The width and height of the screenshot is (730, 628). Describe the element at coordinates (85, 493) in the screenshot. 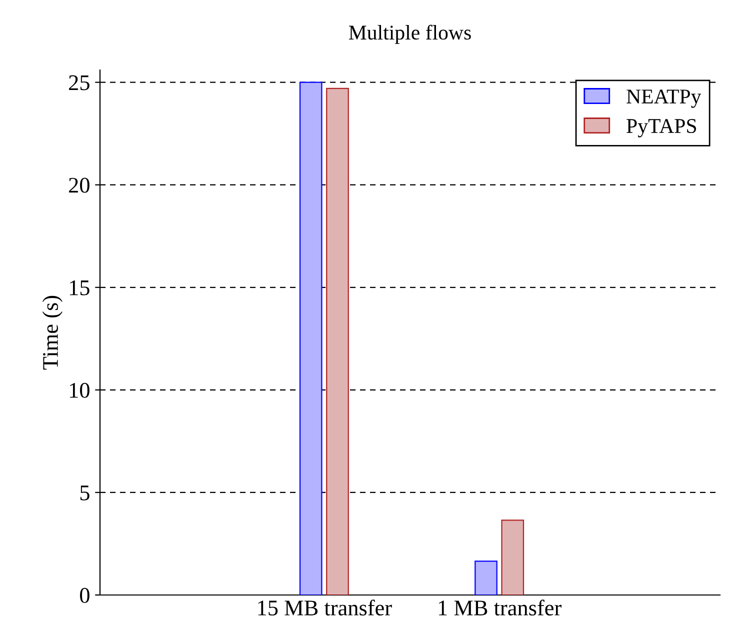

I see `y-tick-label: 5` at that location.